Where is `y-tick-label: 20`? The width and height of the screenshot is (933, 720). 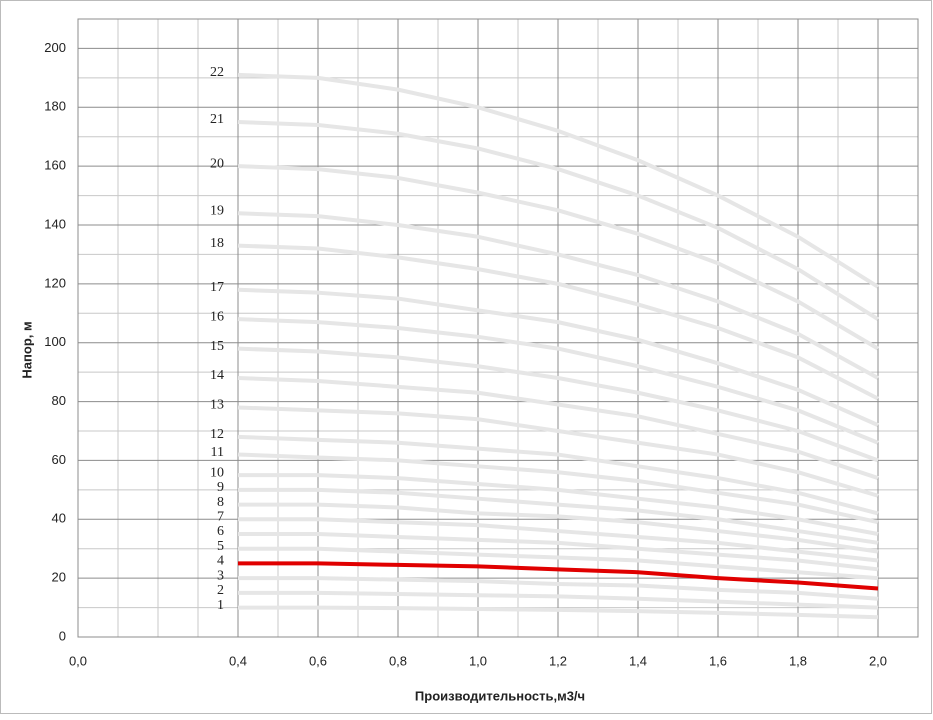 y-tick-label: 20 is located at coordinates (59, 577).